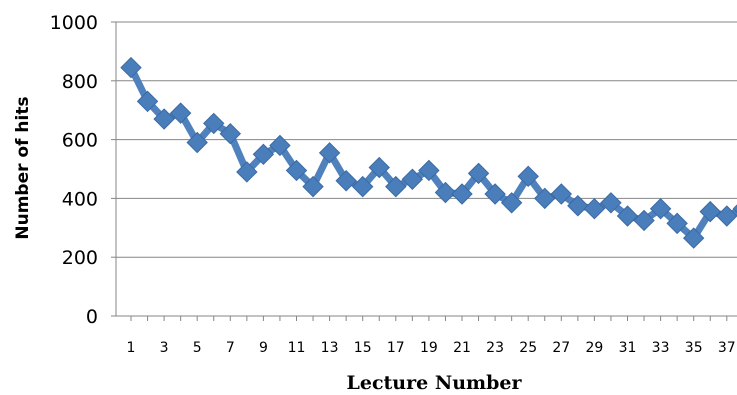 This screenshot has width=737, height=395. Describe the element at coordinates (694, 348) in the screenshot. I see `x-tick-label: 35` at that location.